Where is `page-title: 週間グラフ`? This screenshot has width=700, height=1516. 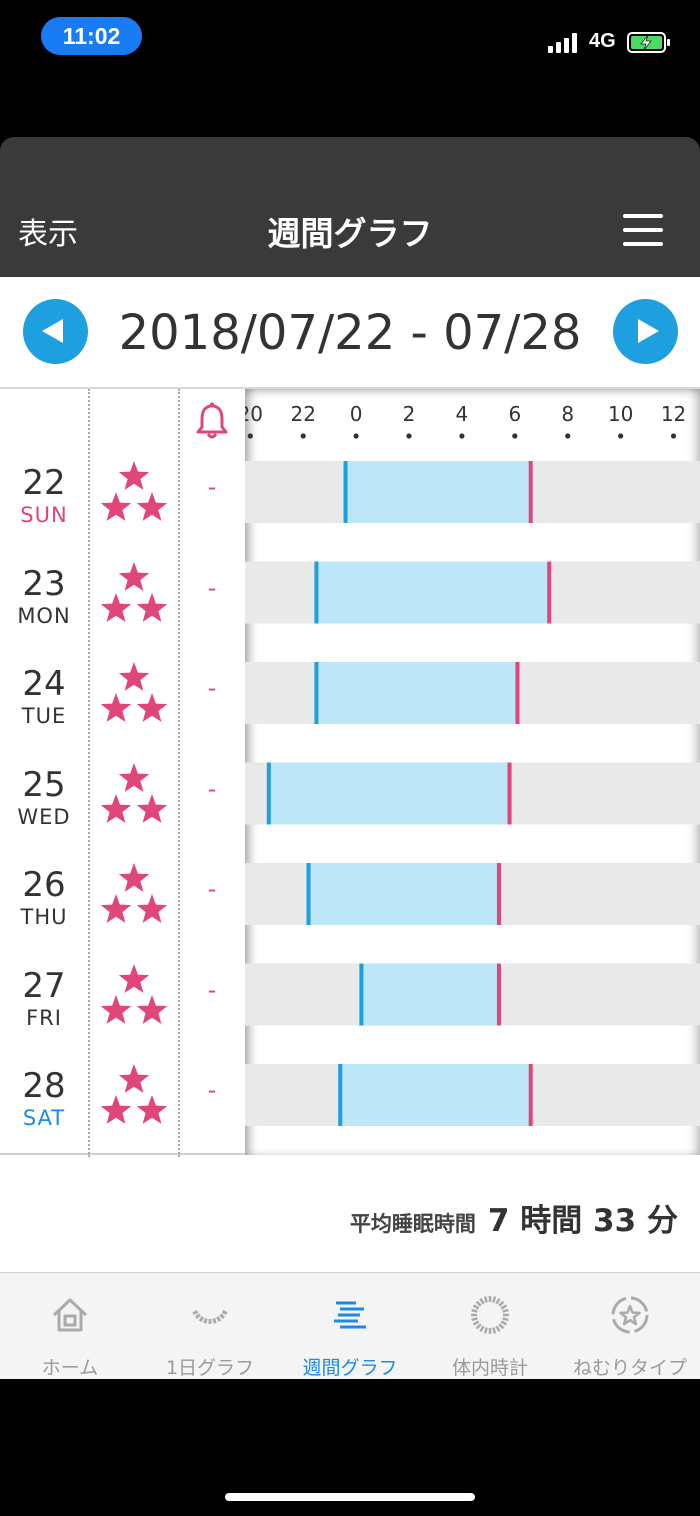
page-title: 週間グラフ is located at coordinates (350, 233).